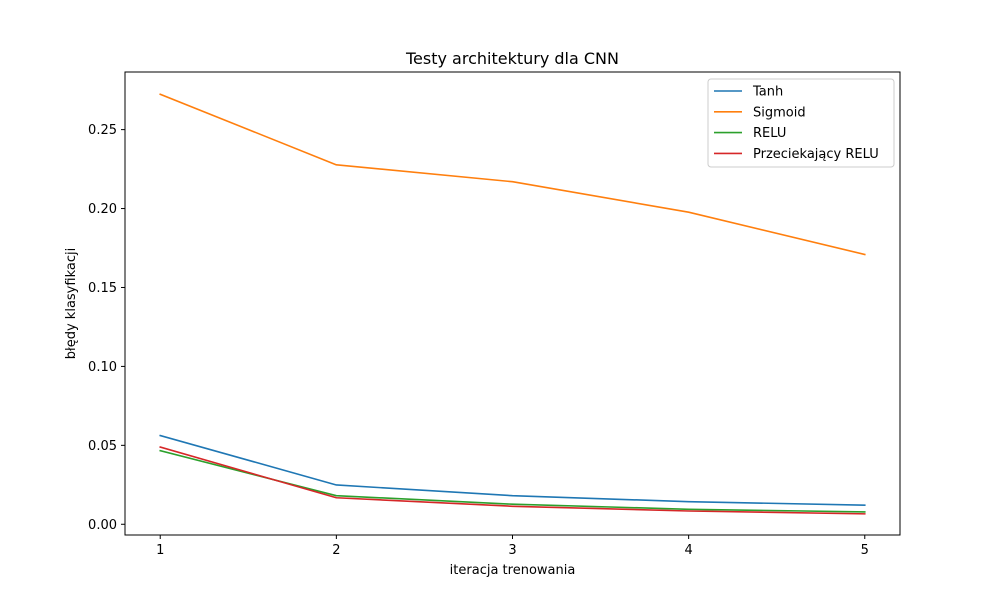  What do you see at coordinates (865, 550) in the screenshot?
I see `x-tick-label: 5` at bounding box center [865, 550].